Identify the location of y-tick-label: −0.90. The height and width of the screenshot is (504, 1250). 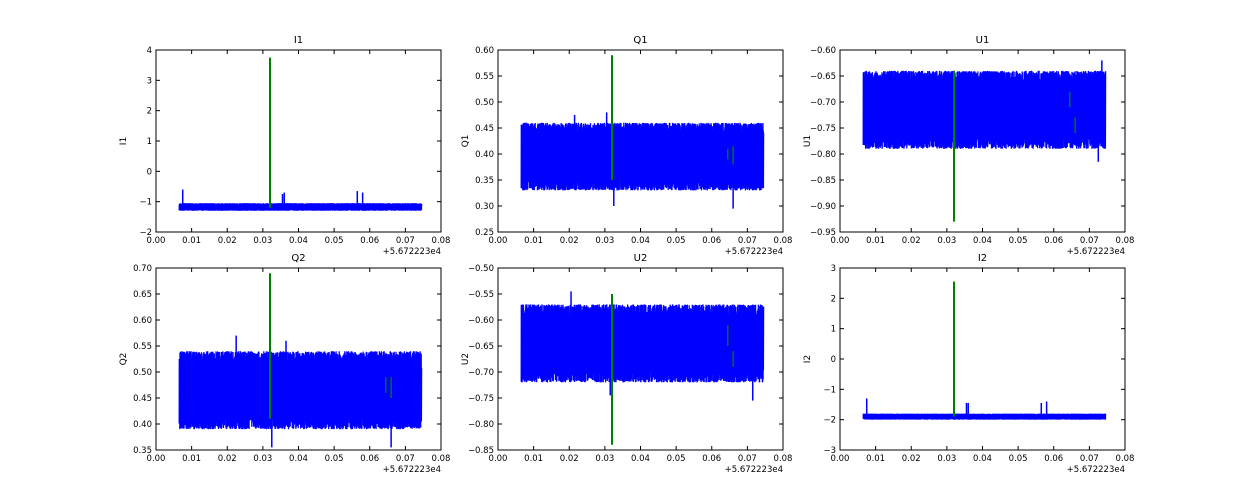
(823, 207).